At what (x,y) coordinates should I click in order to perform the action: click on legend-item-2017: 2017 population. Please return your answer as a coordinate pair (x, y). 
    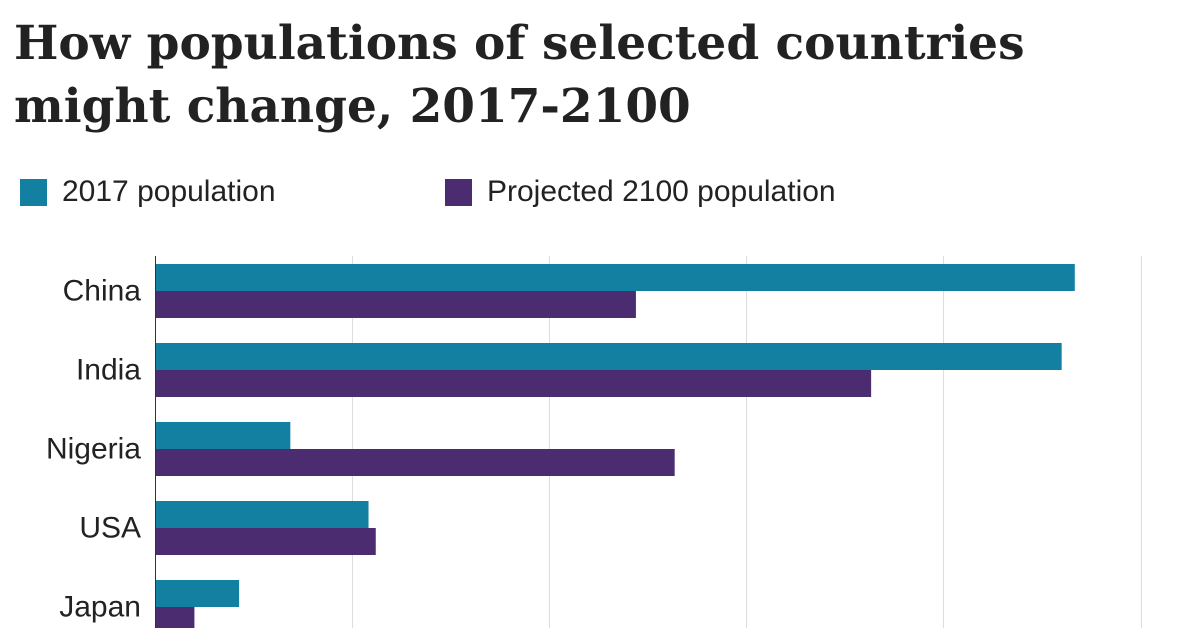
    Looking at the image, I should click on (148, 192).